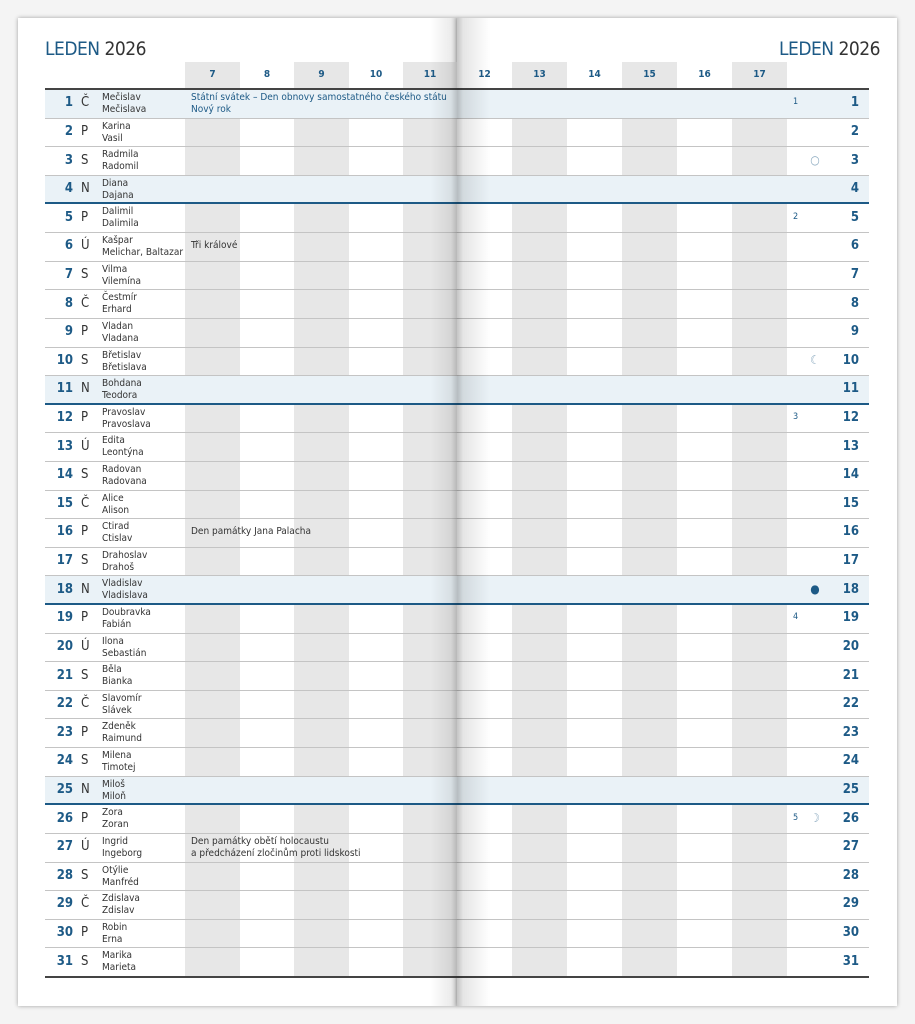  What do you see at coordinates (124, 104) in the screenshot?
I see `name-days: Mečislav Mečislava` at bounding box center [124, 104].